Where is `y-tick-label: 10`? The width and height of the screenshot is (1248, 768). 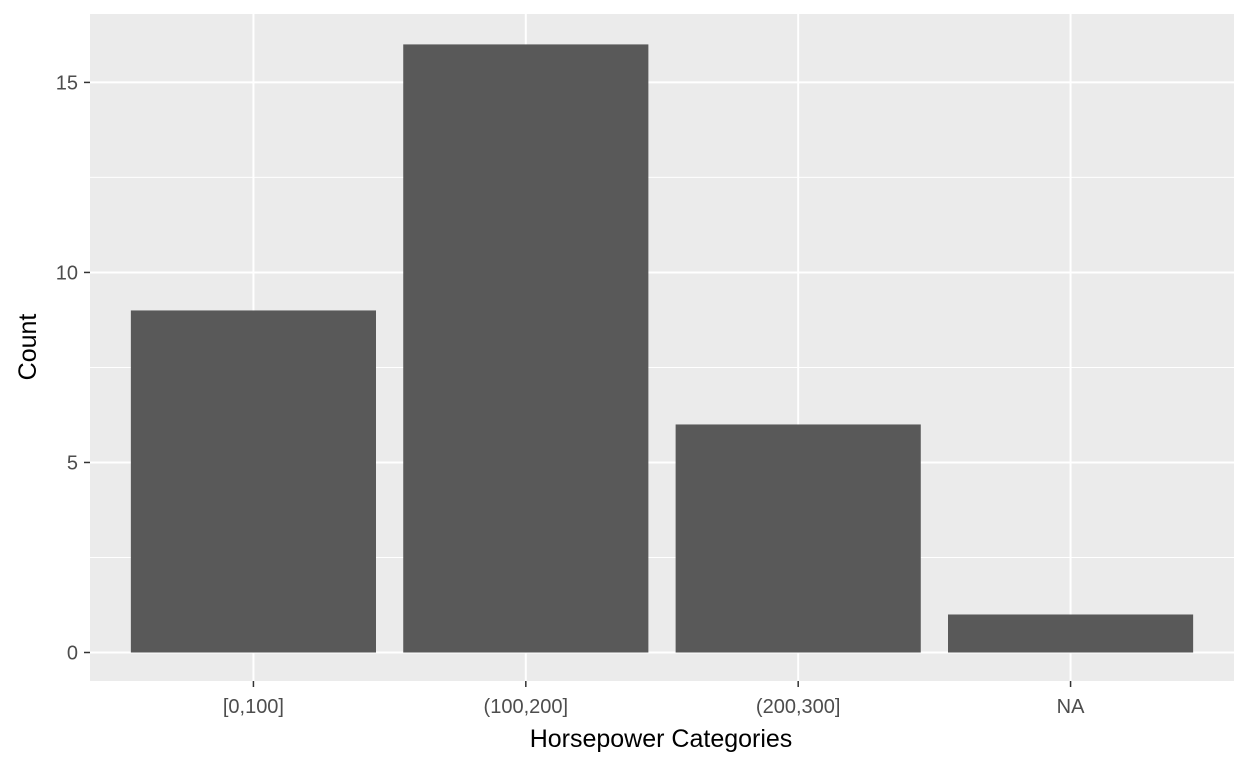
y-tick-label: 10 is located at coordinates (67, 273).